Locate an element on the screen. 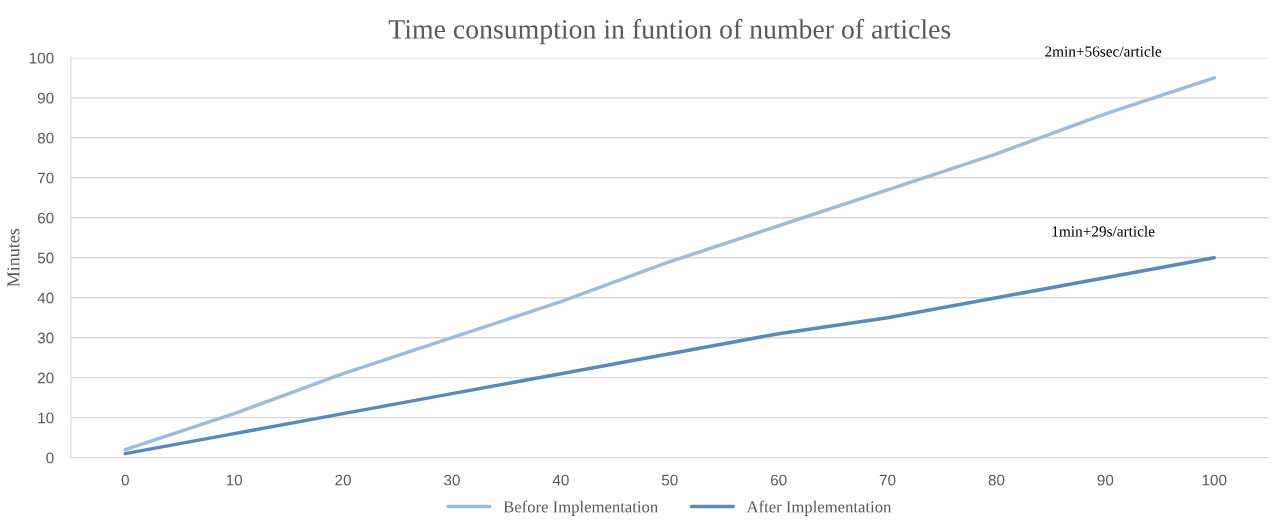 The height and width of the screenshot is (526, 1288). x-tick-label: 80 is located at coordinates (996, 480).